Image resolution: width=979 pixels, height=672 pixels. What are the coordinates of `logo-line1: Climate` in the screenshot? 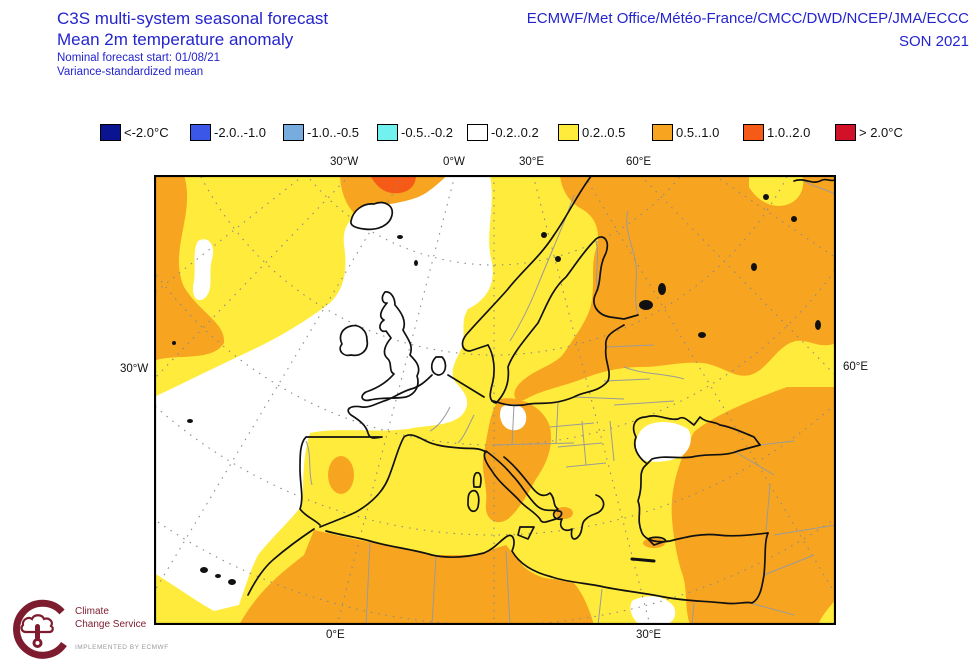 It's located at (92, 611).